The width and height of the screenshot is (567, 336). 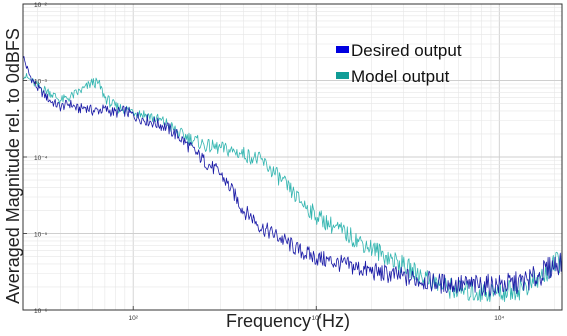 I want to click on y-axis-label: Averaged Magnitude rel. to 0dBFS, so click(x=13, y=166).